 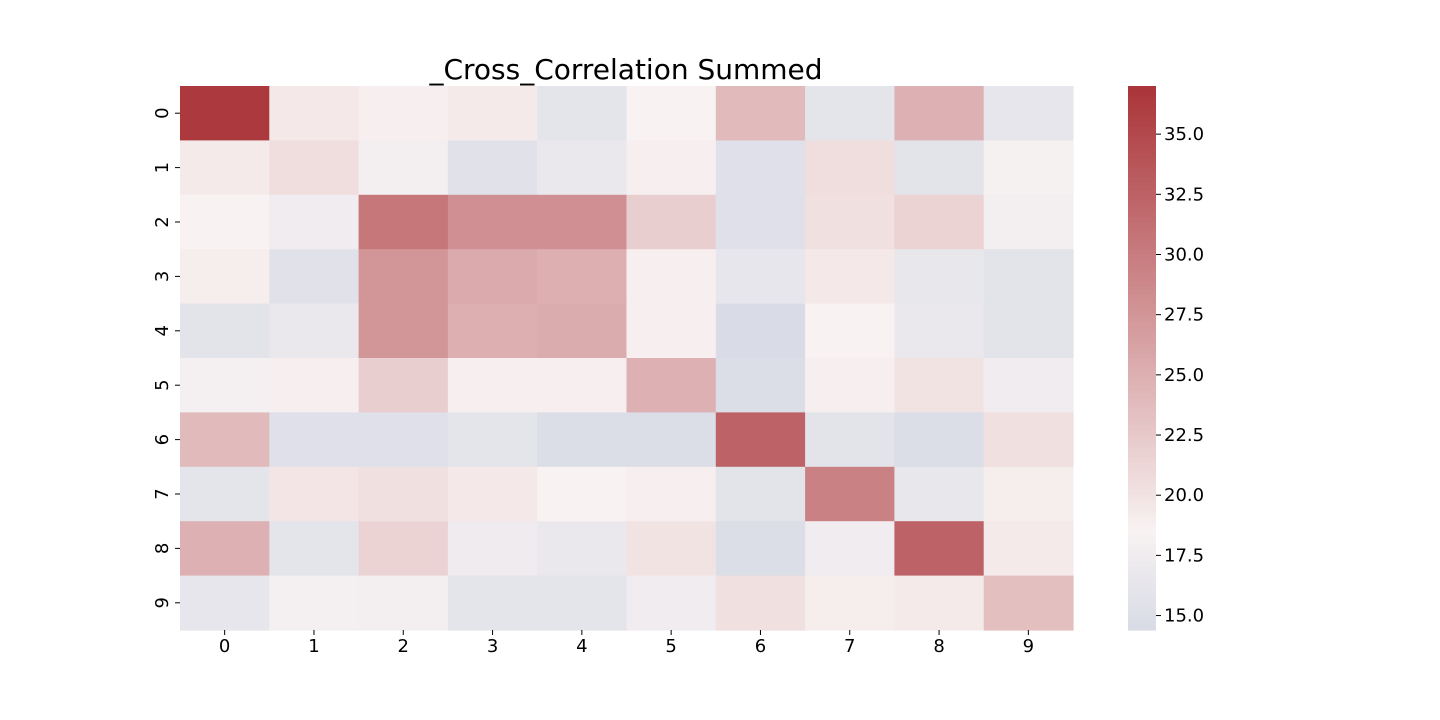 What do you see at coordinates (1028, 440) in the screenshot?
I see `heatmap-cell-r6-c9` at bounding box center [1028, 440].